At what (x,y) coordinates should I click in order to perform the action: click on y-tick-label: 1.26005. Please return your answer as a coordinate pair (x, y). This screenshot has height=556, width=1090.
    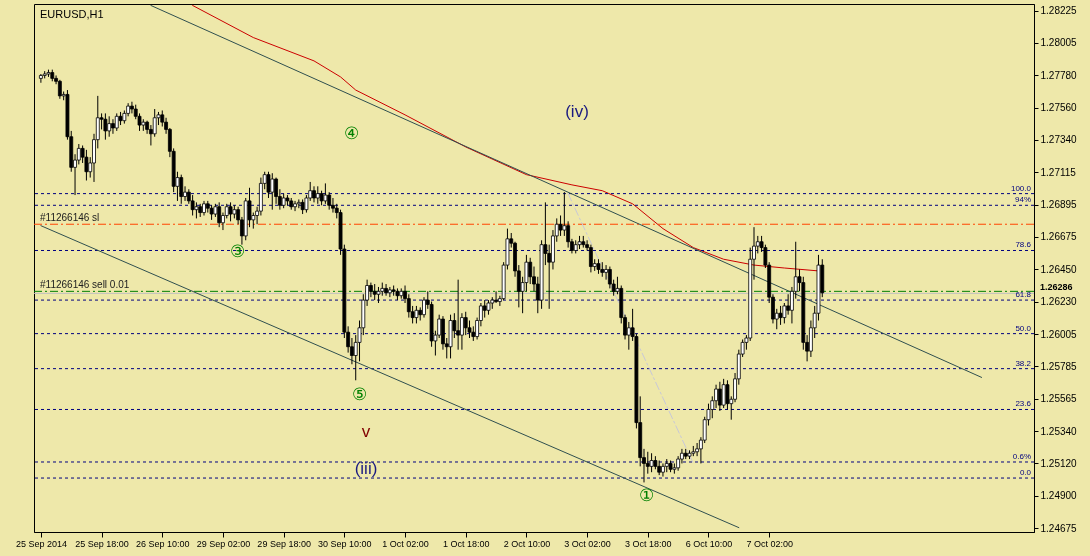
    Looking at the image, I should click on (1059, 334).